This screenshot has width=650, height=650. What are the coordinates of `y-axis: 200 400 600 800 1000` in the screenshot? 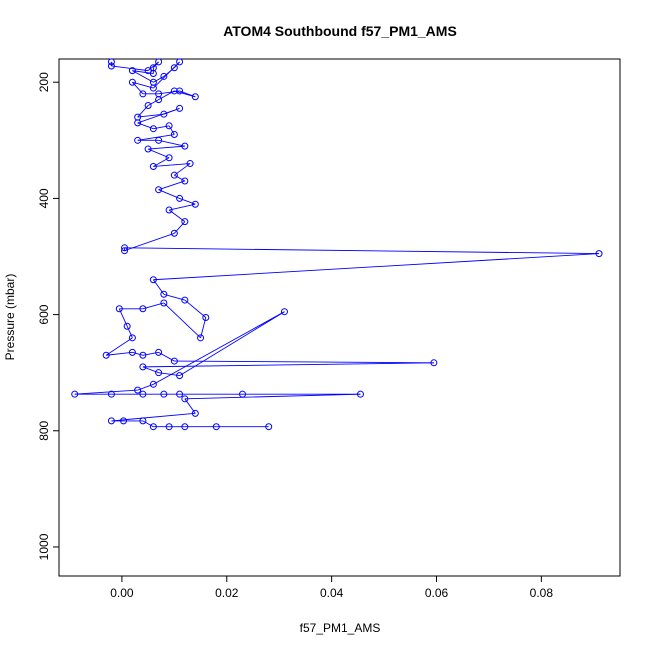 It's located at (48, 316).